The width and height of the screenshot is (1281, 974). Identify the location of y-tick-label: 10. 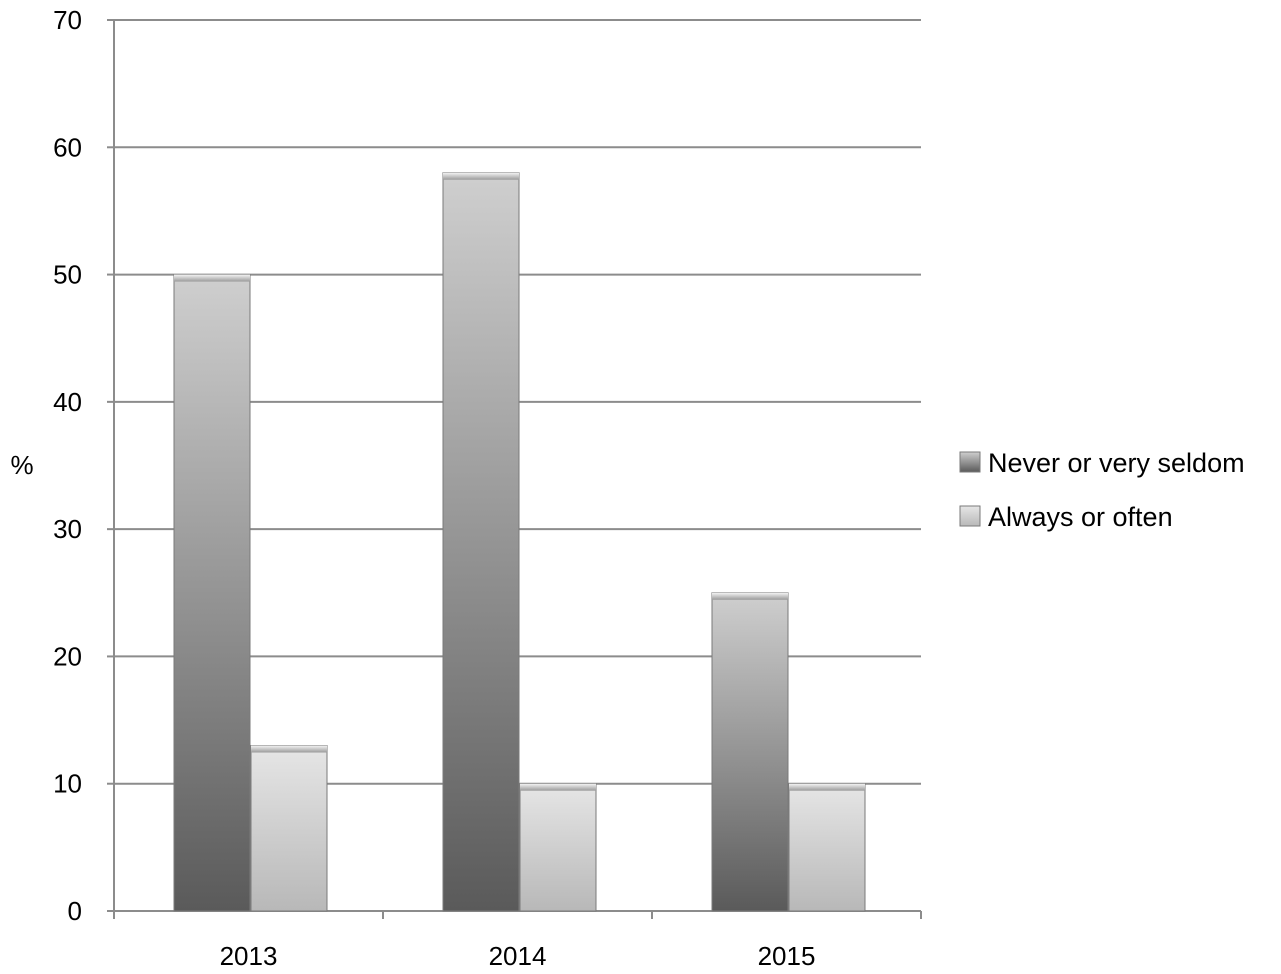
(67, 784).